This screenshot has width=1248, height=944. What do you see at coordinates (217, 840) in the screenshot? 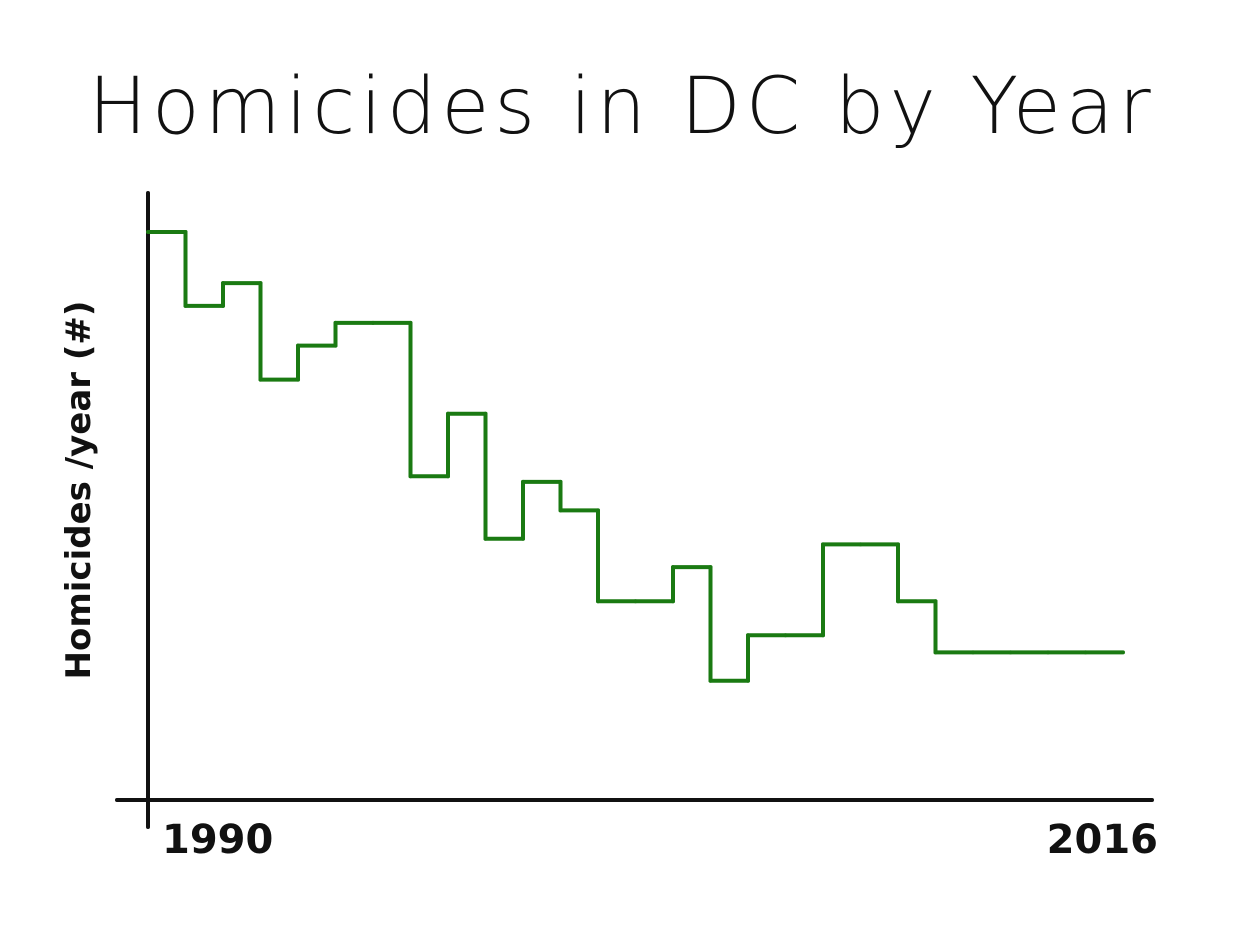
I see `x-tick-label-start: 1990` at bounding box center [217, 840].